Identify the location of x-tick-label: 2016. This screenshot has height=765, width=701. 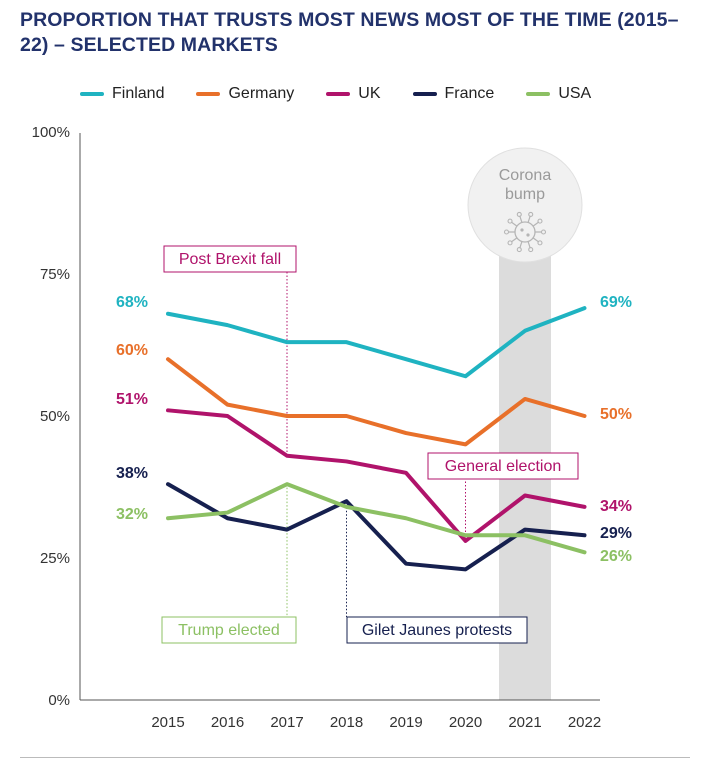
(227, 722).